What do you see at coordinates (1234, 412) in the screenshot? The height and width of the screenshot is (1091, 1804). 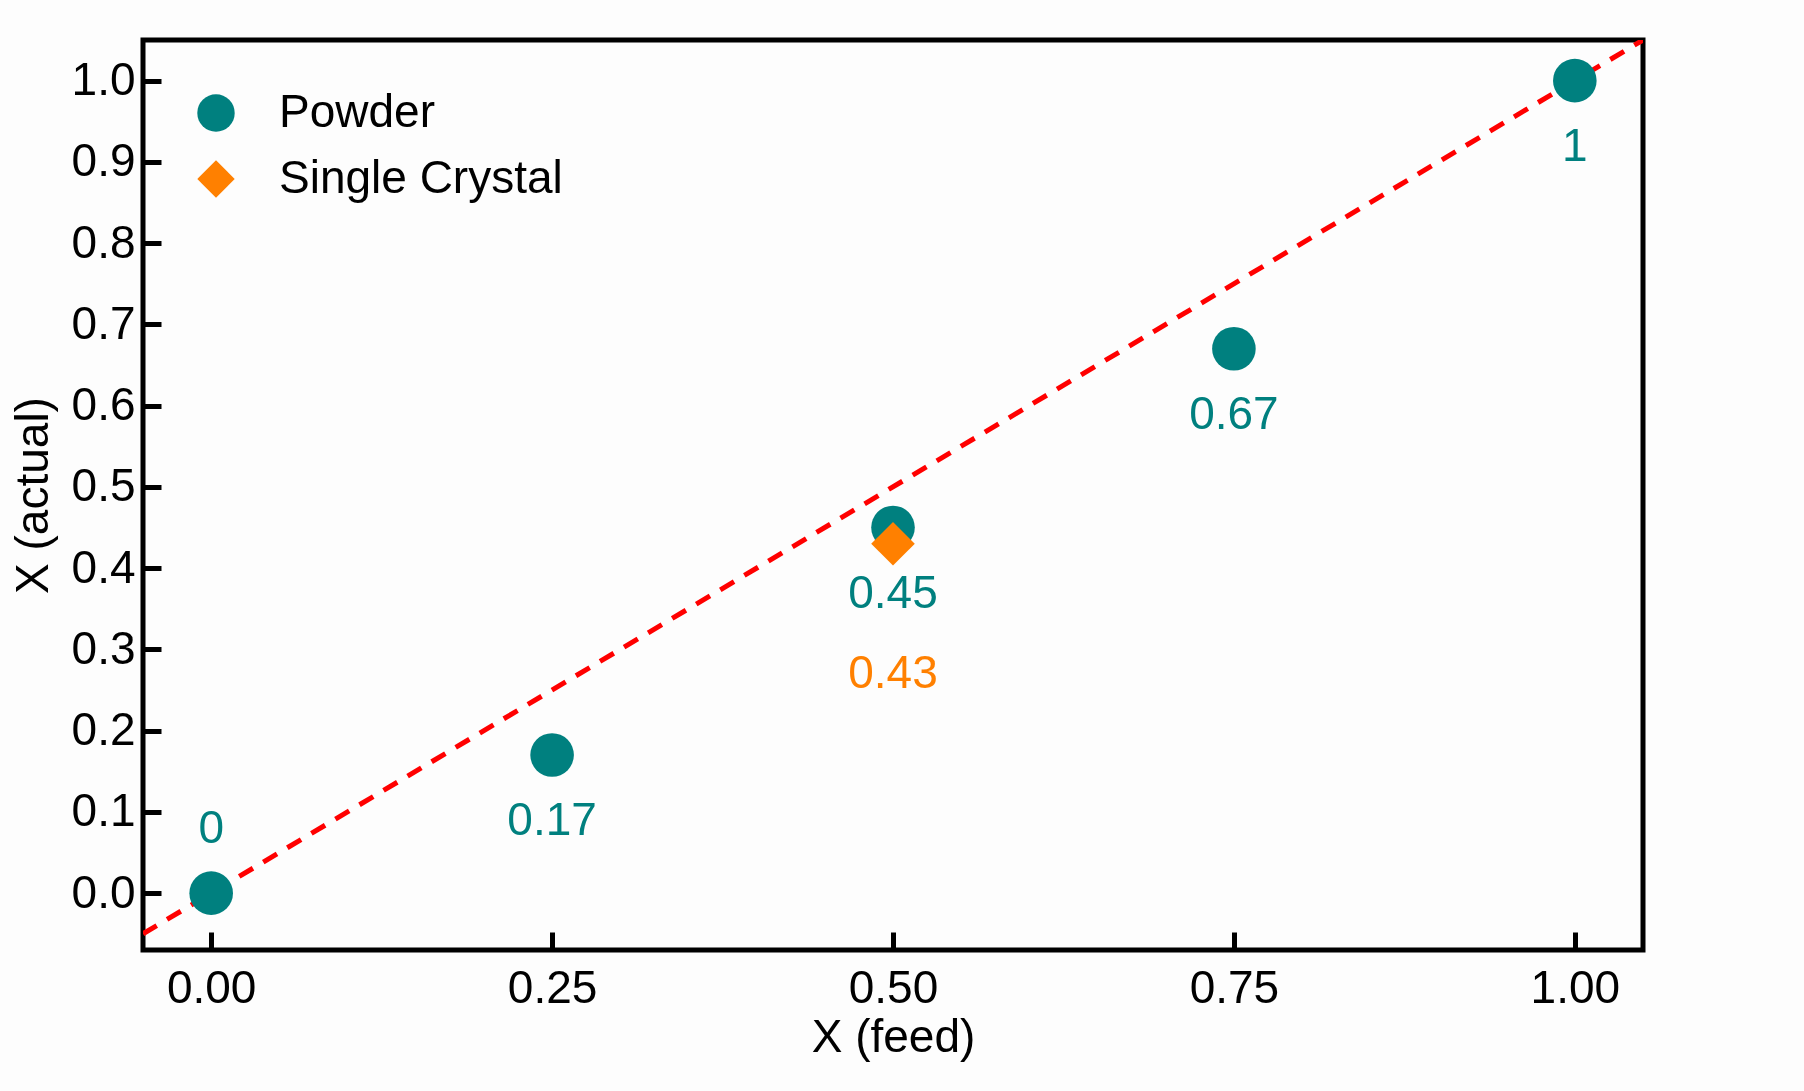 I see `data-label: 0.67` at bounding box center [1234, 412].